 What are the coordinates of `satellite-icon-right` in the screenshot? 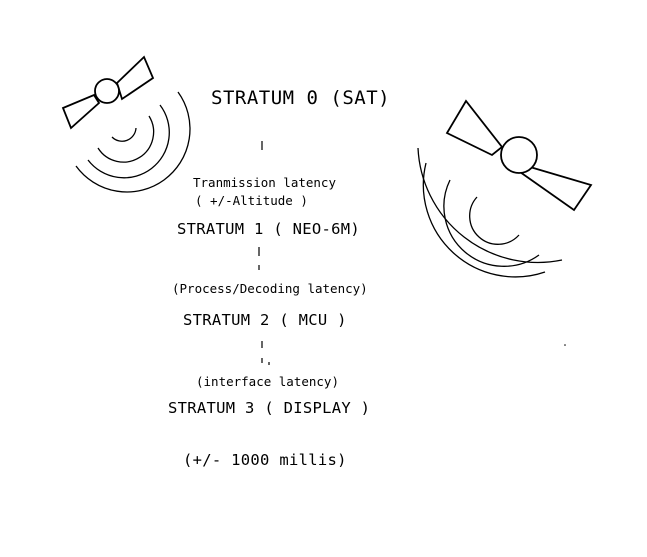 It's located at (505, 222).